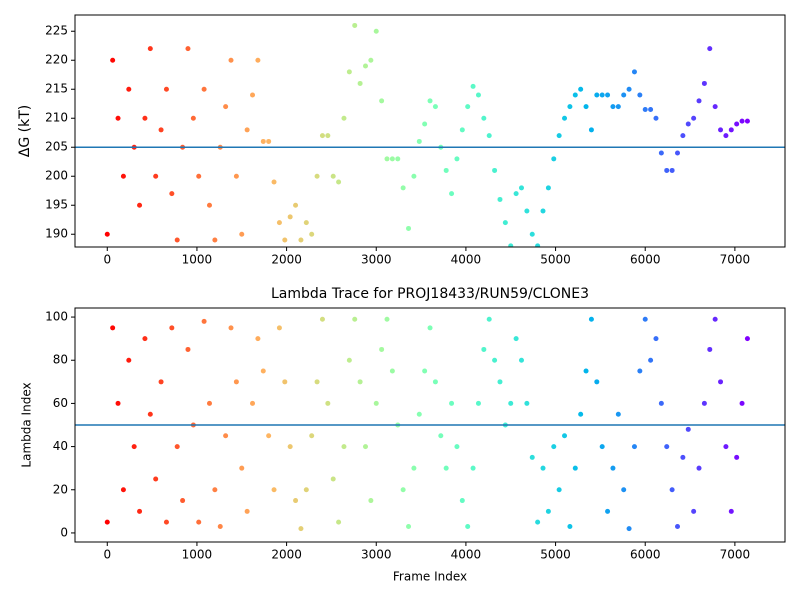  I want to click on y-tick-label: 190, so click(56, 234).